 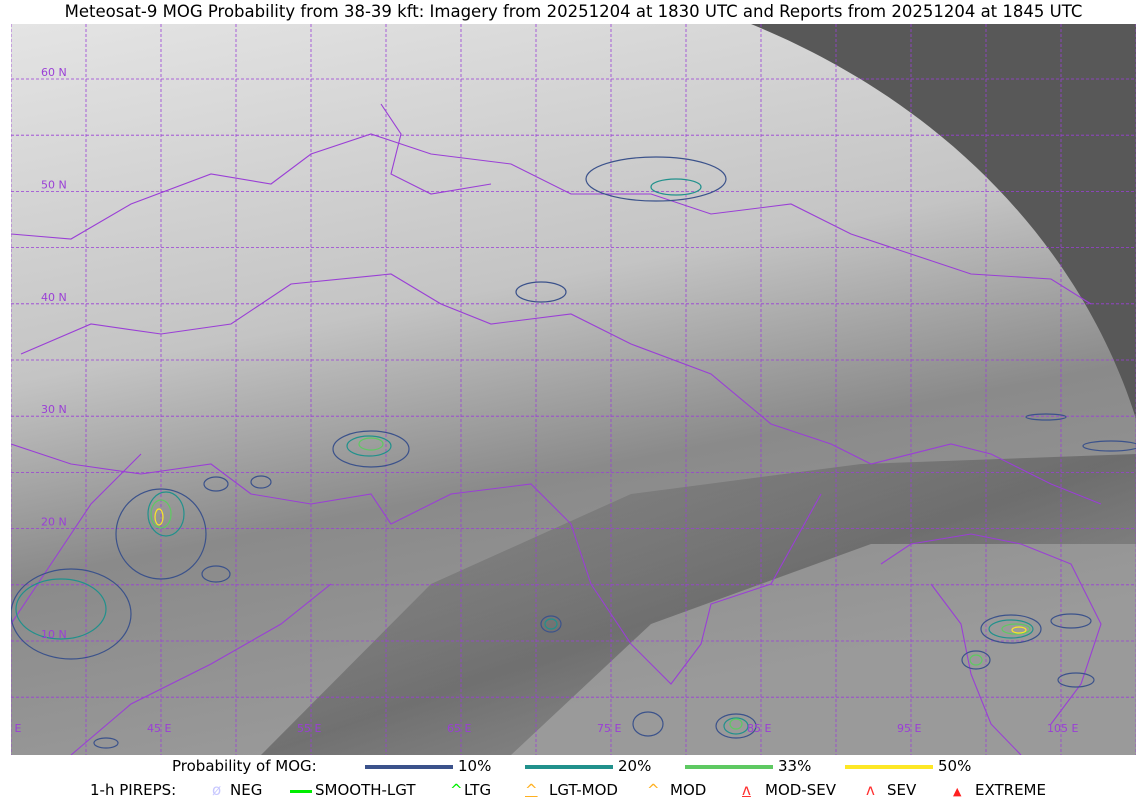 What do you see at coordinates (54, 184) in the screenshot?
I see `latitude-label: 50 N` at bounding box center [54, 184].